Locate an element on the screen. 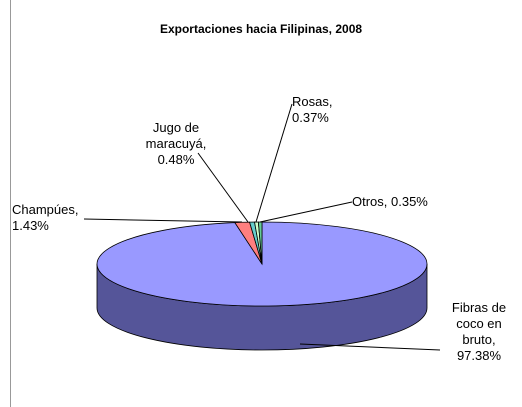  data-label: Jugo de maracuyá, 0.48% is located at coordinates (176, 143).